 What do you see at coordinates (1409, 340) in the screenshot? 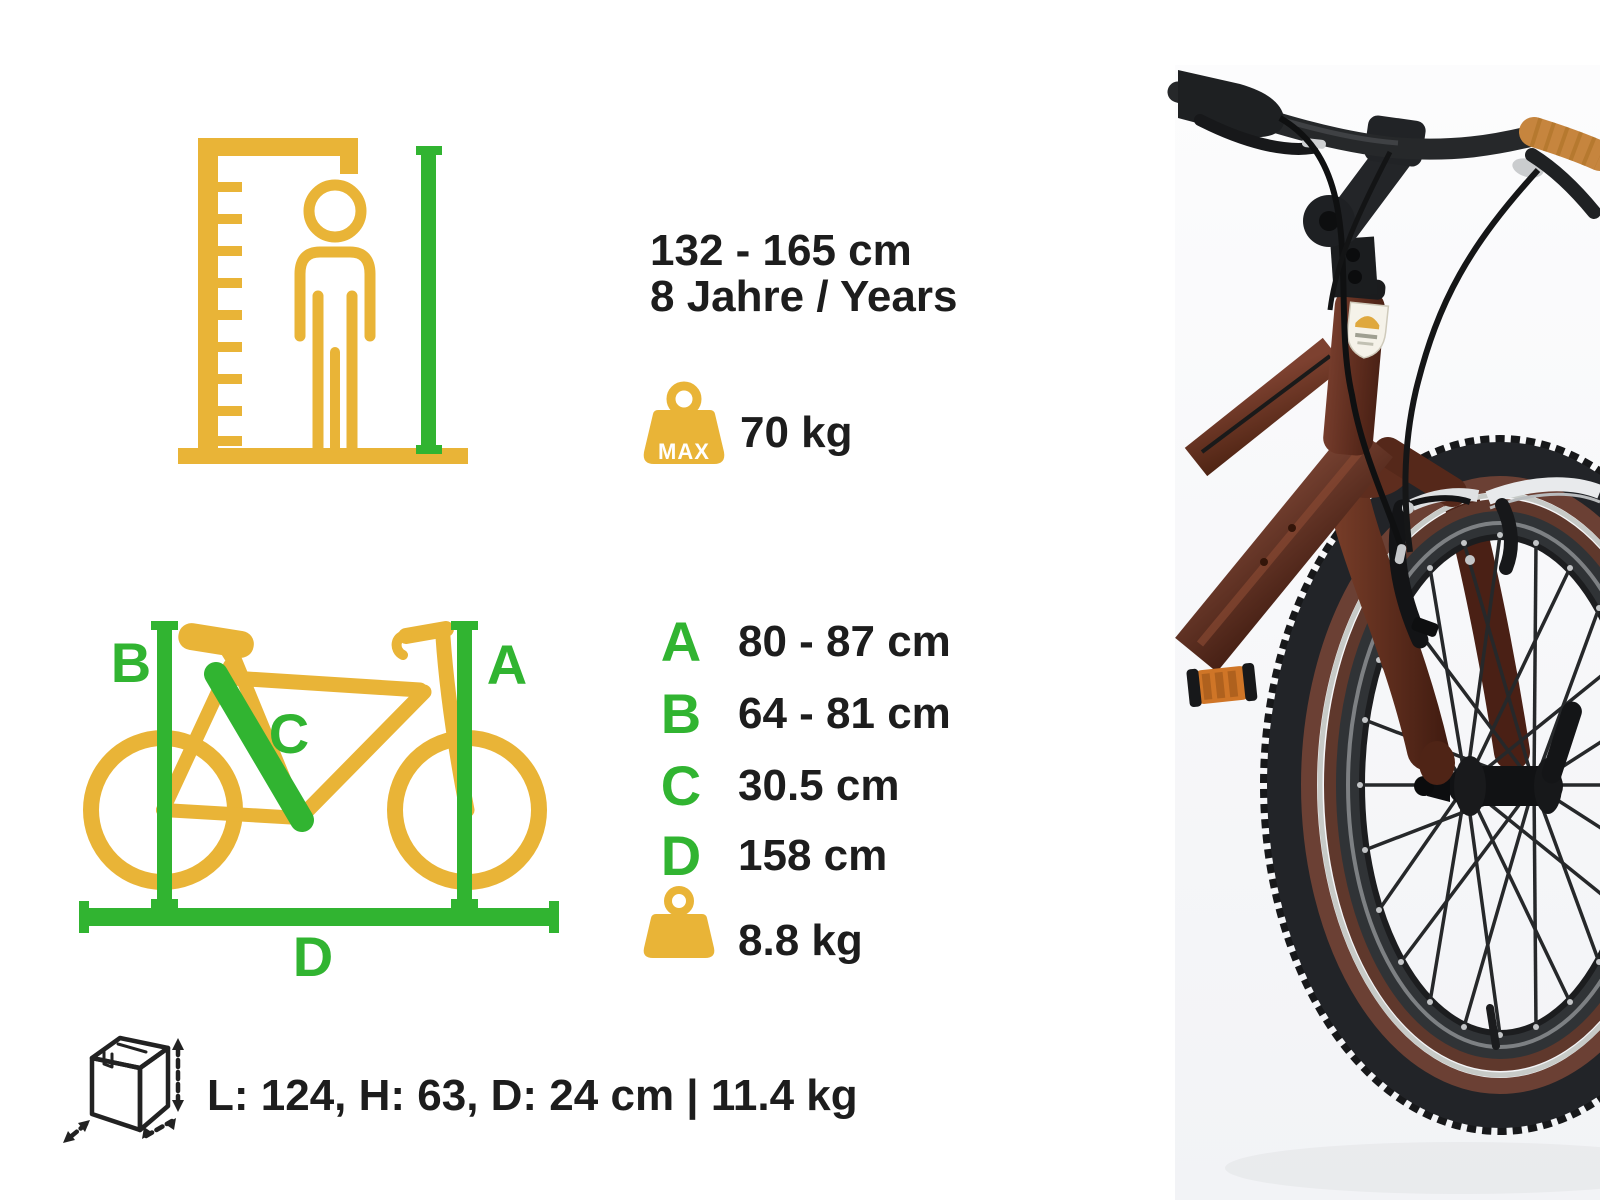
I see `brake-cables` at bounding box center [1409, 340].